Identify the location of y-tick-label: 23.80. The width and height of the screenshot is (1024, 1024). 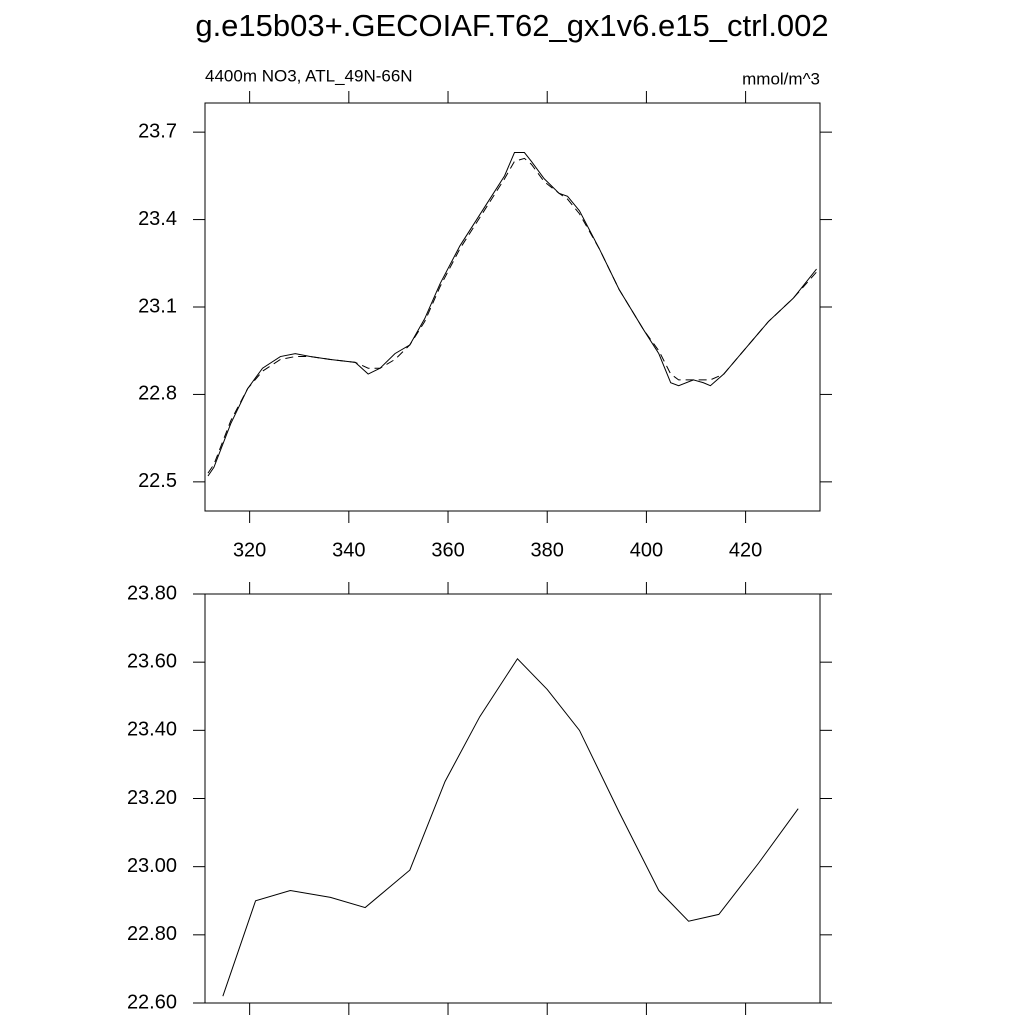
(152, 593).